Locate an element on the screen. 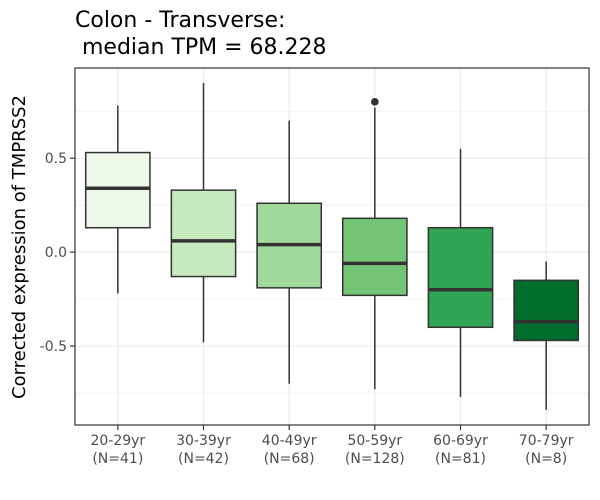 The image size is (600, 500). x-tick-sample-size: (N=41) is located at coordinates (117, 459).